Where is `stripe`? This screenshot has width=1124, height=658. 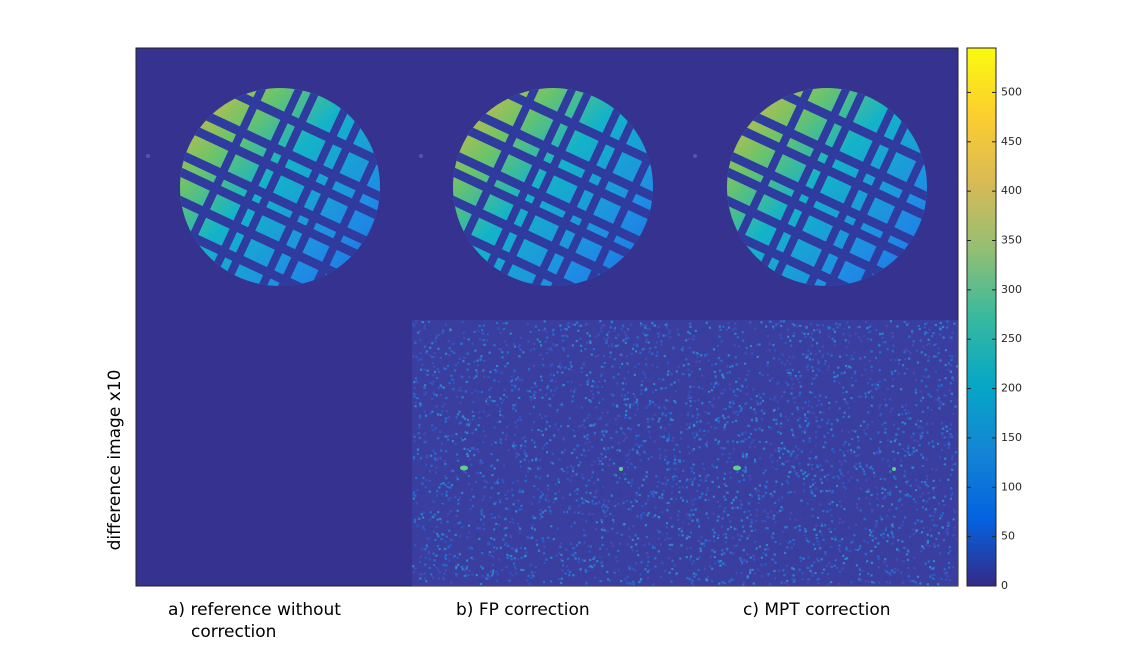
stripe is located at coordinates (603, 187).